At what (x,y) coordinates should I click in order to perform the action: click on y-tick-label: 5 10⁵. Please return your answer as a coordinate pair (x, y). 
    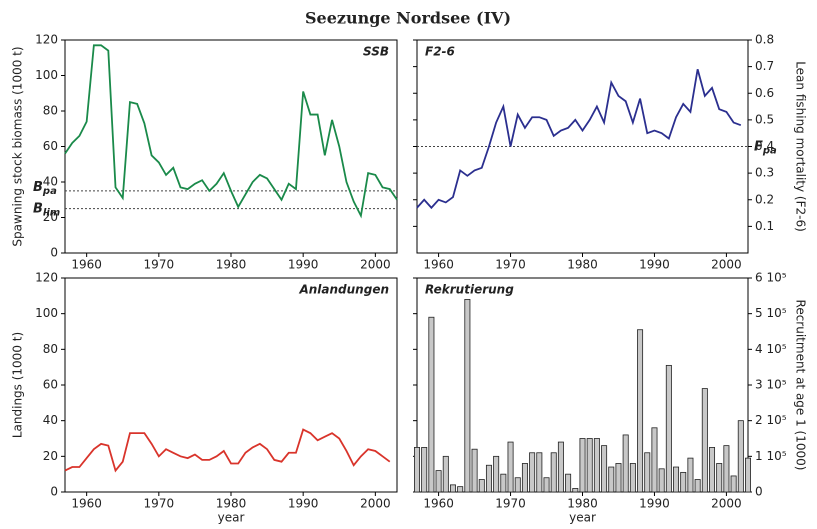
    Looking at the image, I should click on (771, 313).